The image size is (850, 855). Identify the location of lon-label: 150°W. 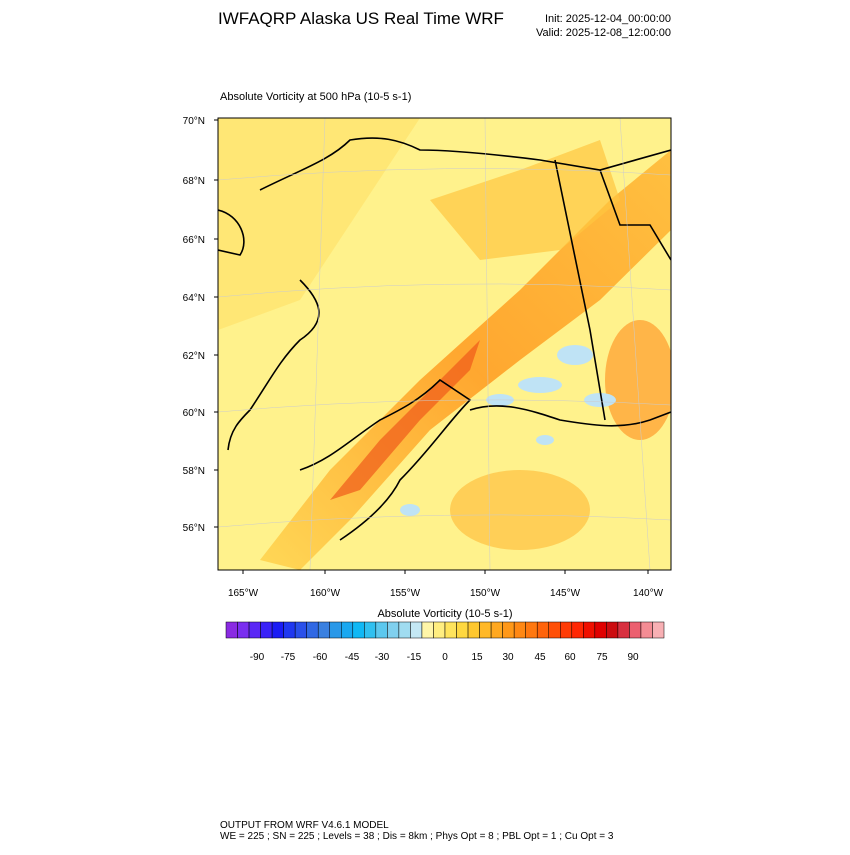
(485, 593).